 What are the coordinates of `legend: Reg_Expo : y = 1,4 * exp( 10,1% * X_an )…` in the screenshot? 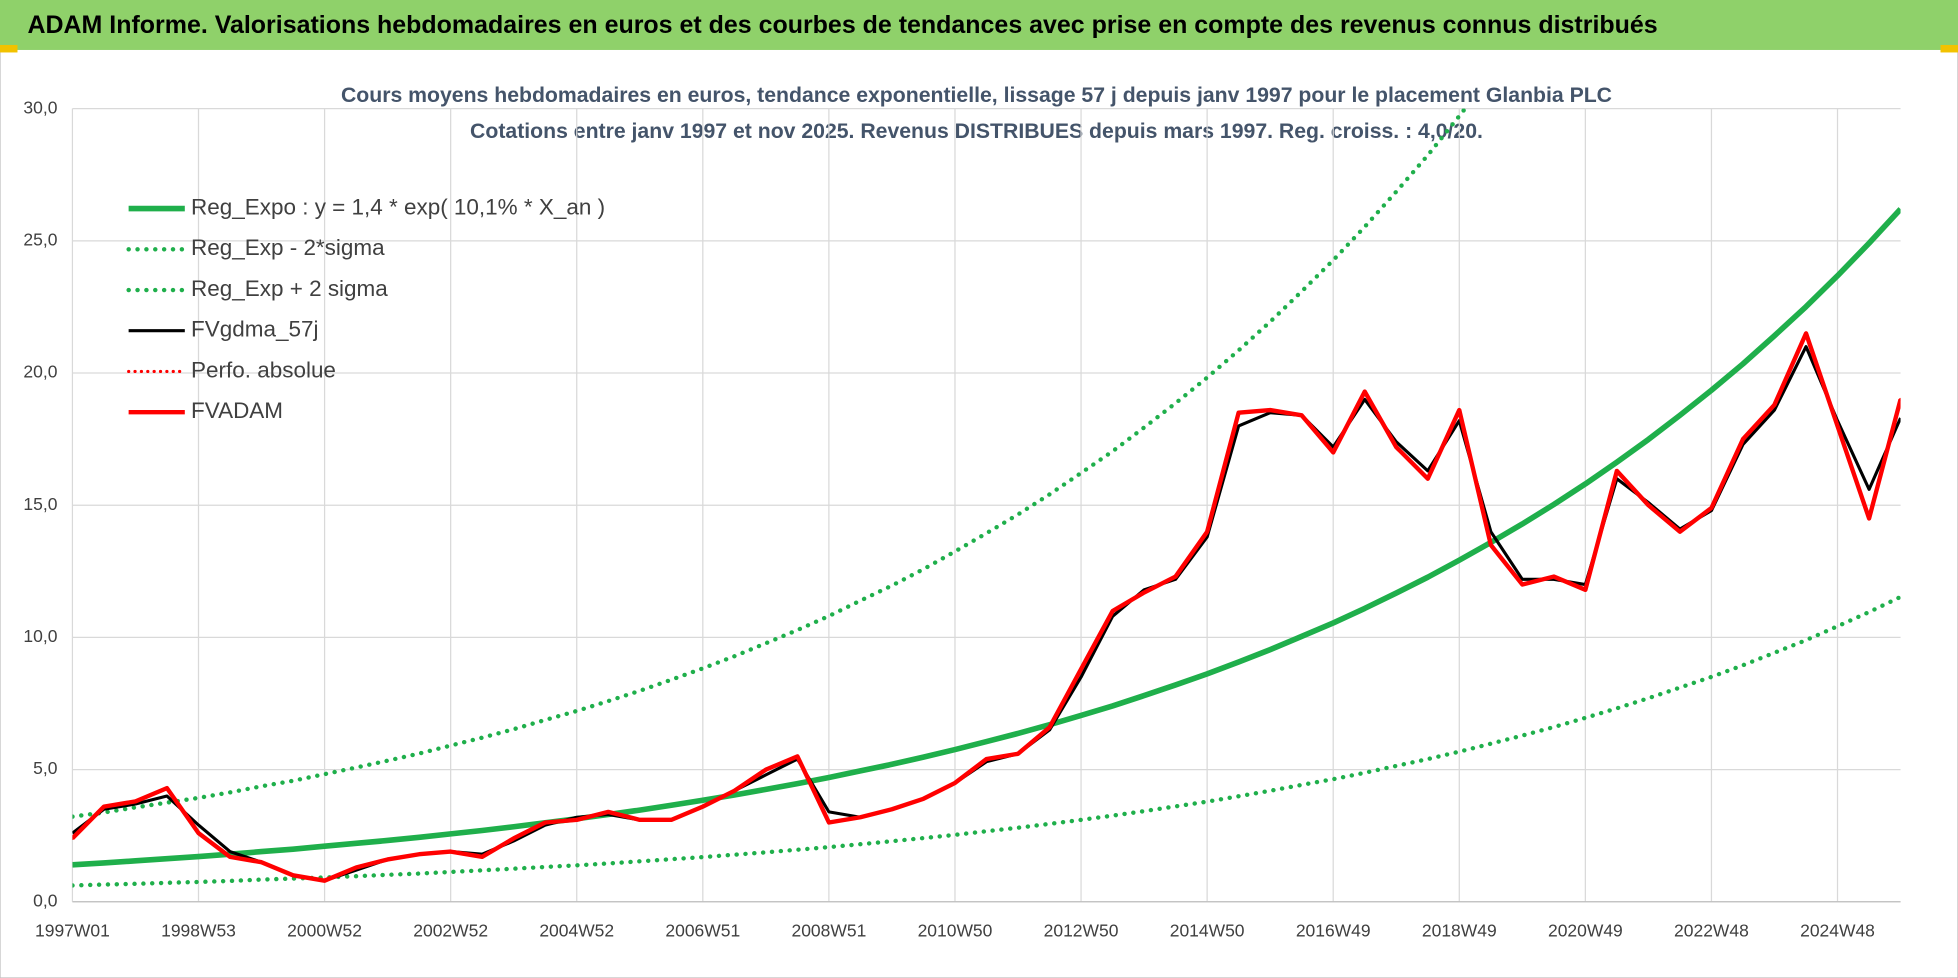 It's located at (365, 309).